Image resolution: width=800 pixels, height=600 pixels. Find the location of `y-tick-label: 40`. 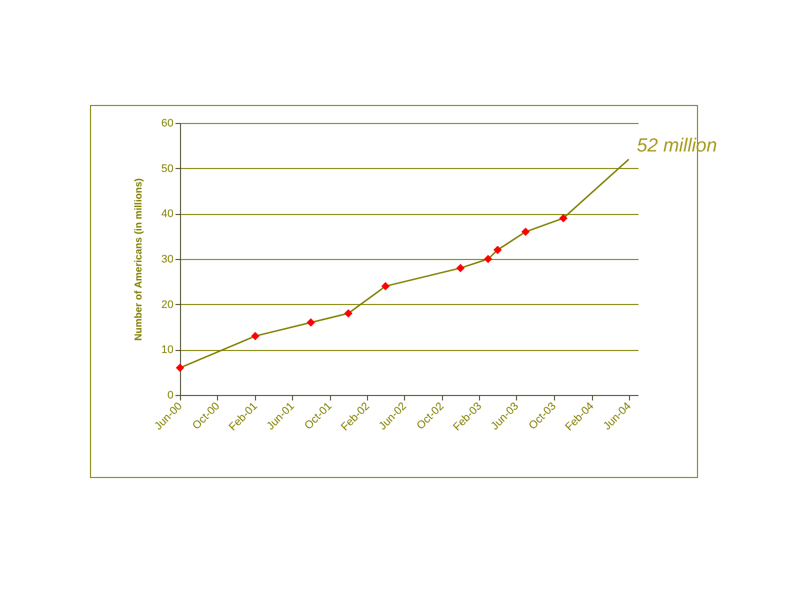

y-tick-label: 40 is located at coordinates (167, 214).